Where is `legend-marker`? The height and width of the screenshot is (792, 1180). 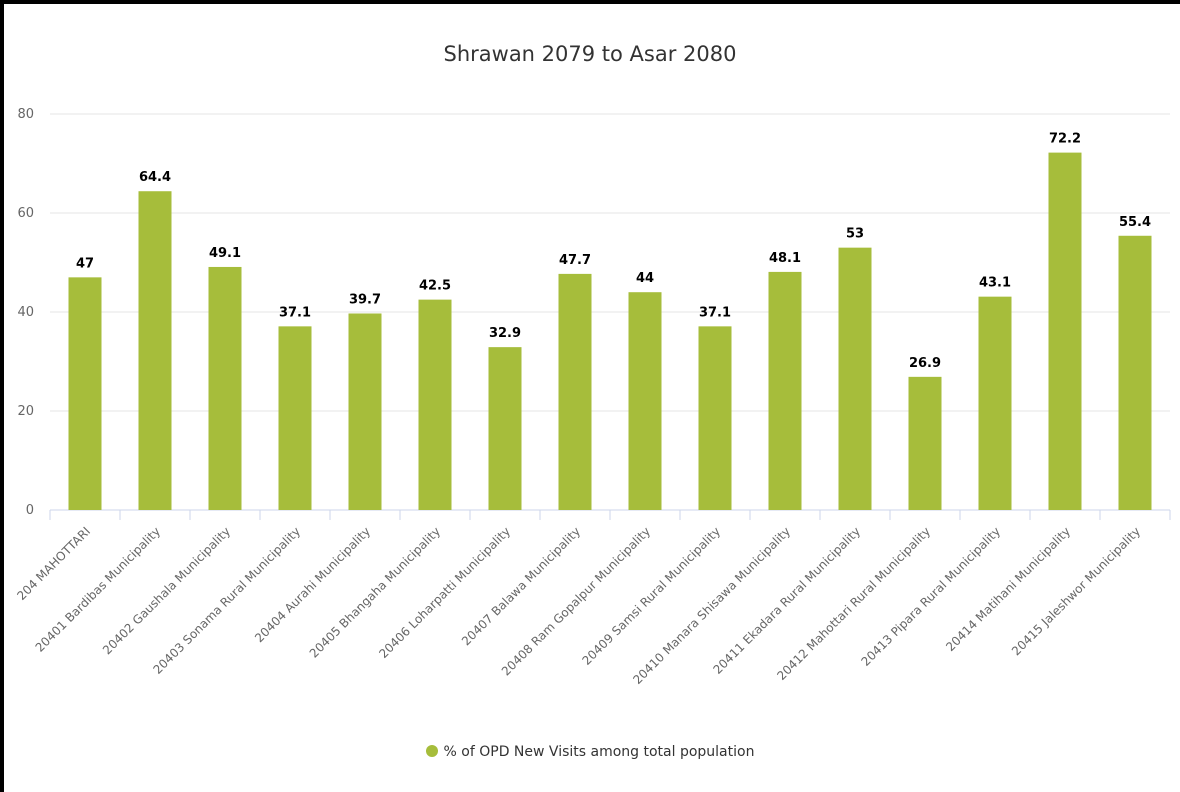 legend-marker is located at coordinates (431, 751).